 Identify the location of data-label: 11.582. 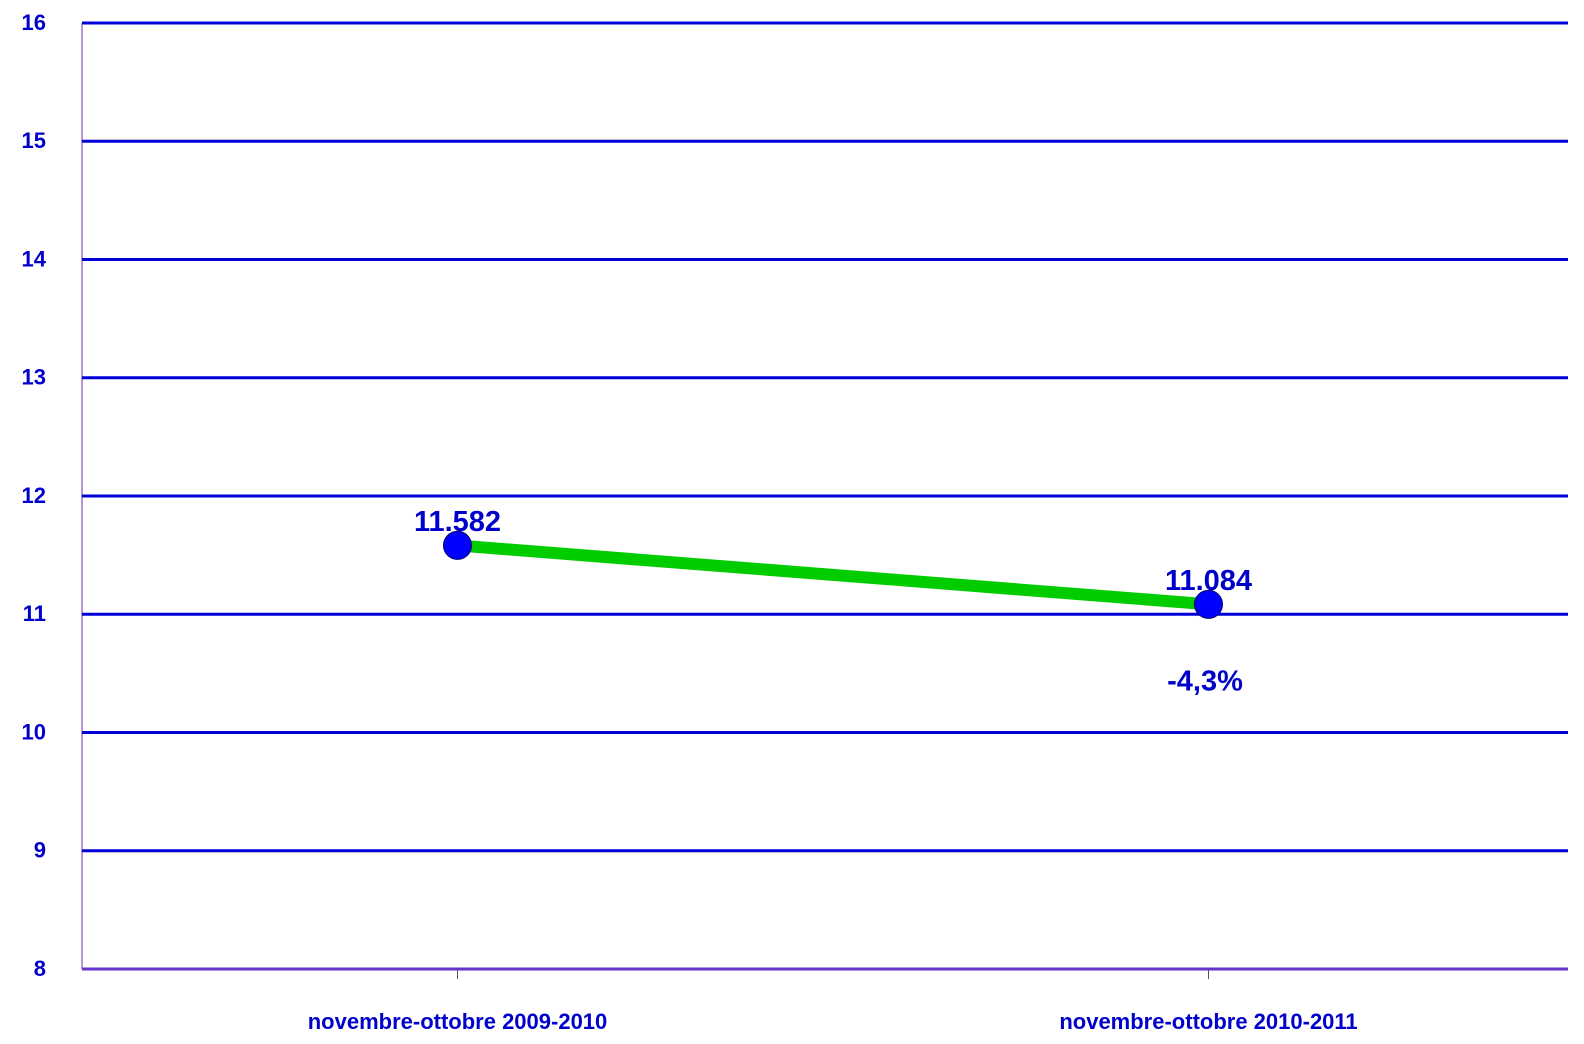
(457, 522).